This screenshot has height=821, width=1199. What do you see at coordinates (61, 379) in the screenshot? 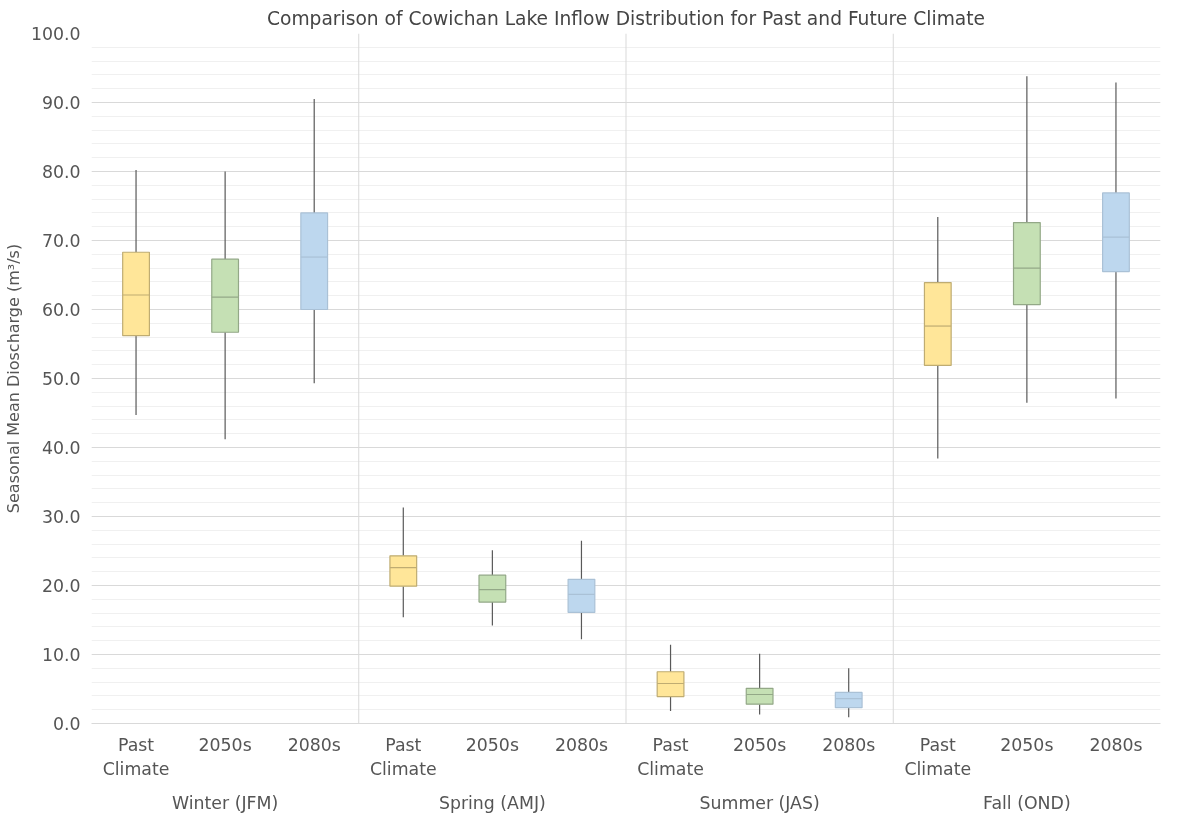
I see `y-tick-label: 50.0` at bounding box center [61, 379].